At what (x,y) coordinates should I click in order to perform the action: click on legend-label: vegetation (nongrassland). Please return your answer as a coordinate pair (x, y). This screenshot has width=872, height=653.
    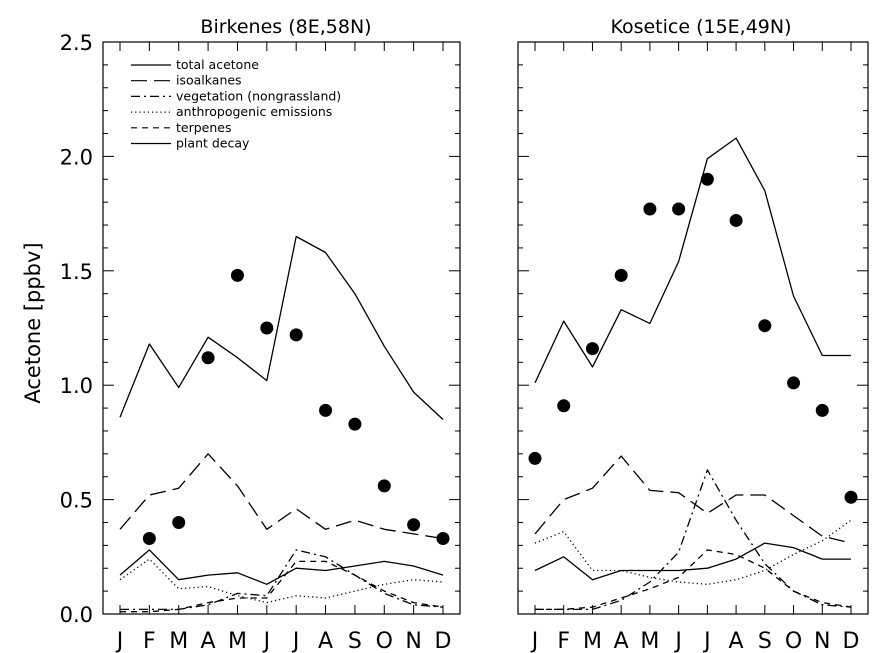
    Looking at the image, I should click on (258, 95).